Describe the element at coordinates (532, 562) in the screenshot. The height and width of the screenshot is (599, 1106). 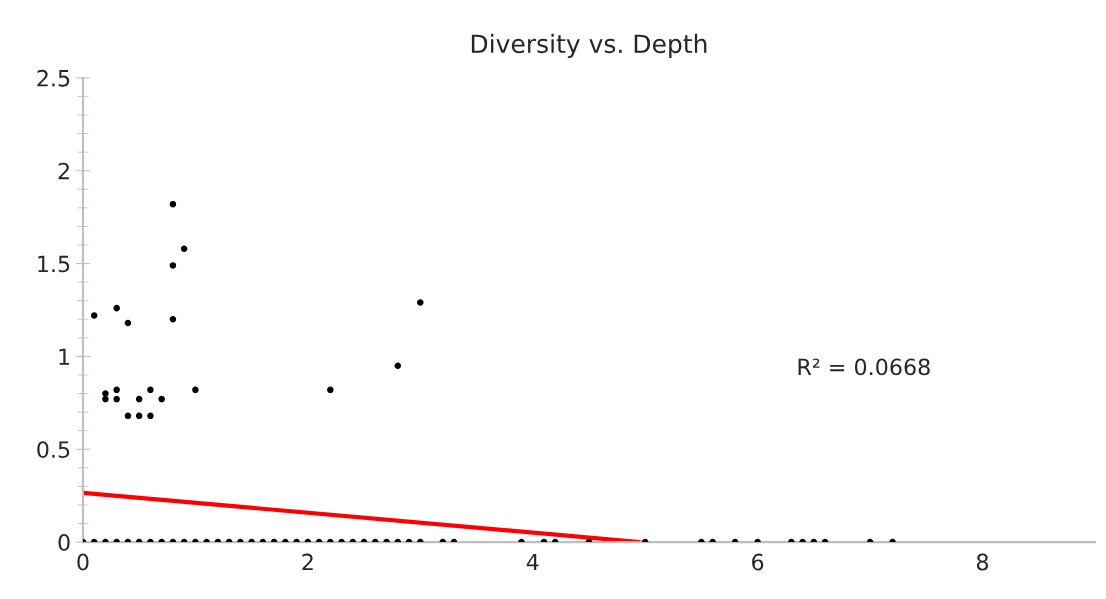
I see `x-tick-label: 4` at that location.